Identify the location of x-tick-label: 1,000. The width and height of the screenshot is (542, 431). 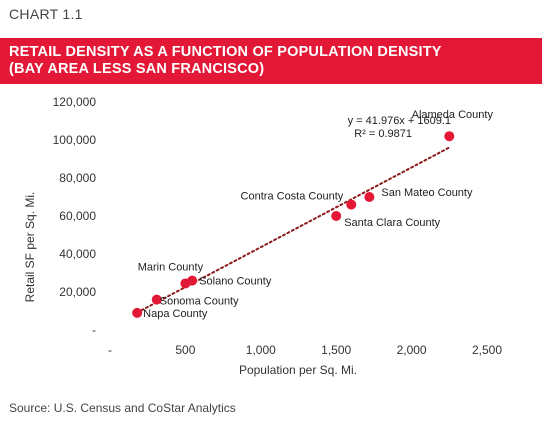
(261, 350).